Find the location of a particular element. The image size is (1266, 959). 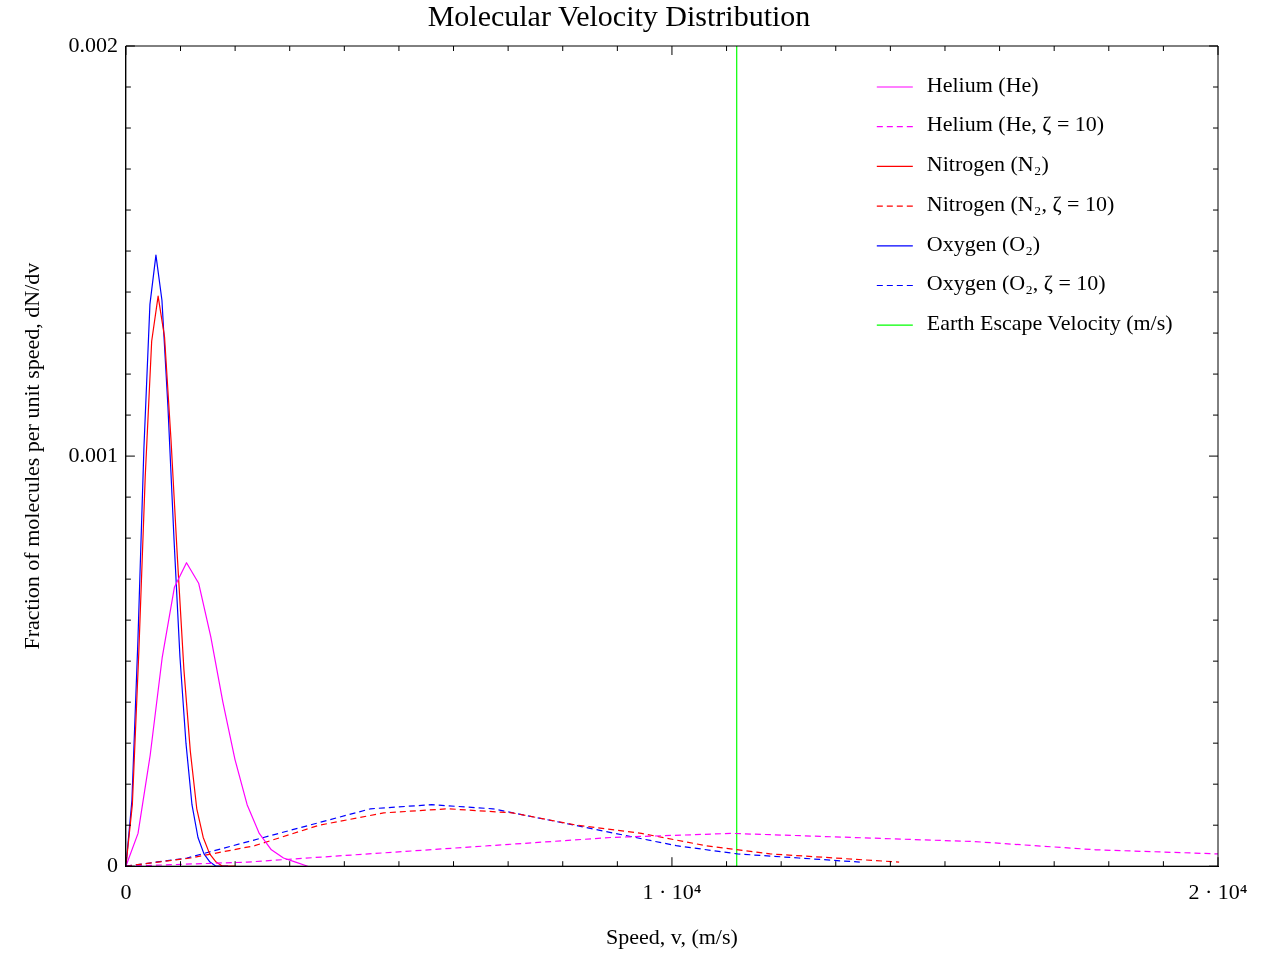

legend-label: Helium (He, ζ = 10) is located at coordinates (1015, 124).